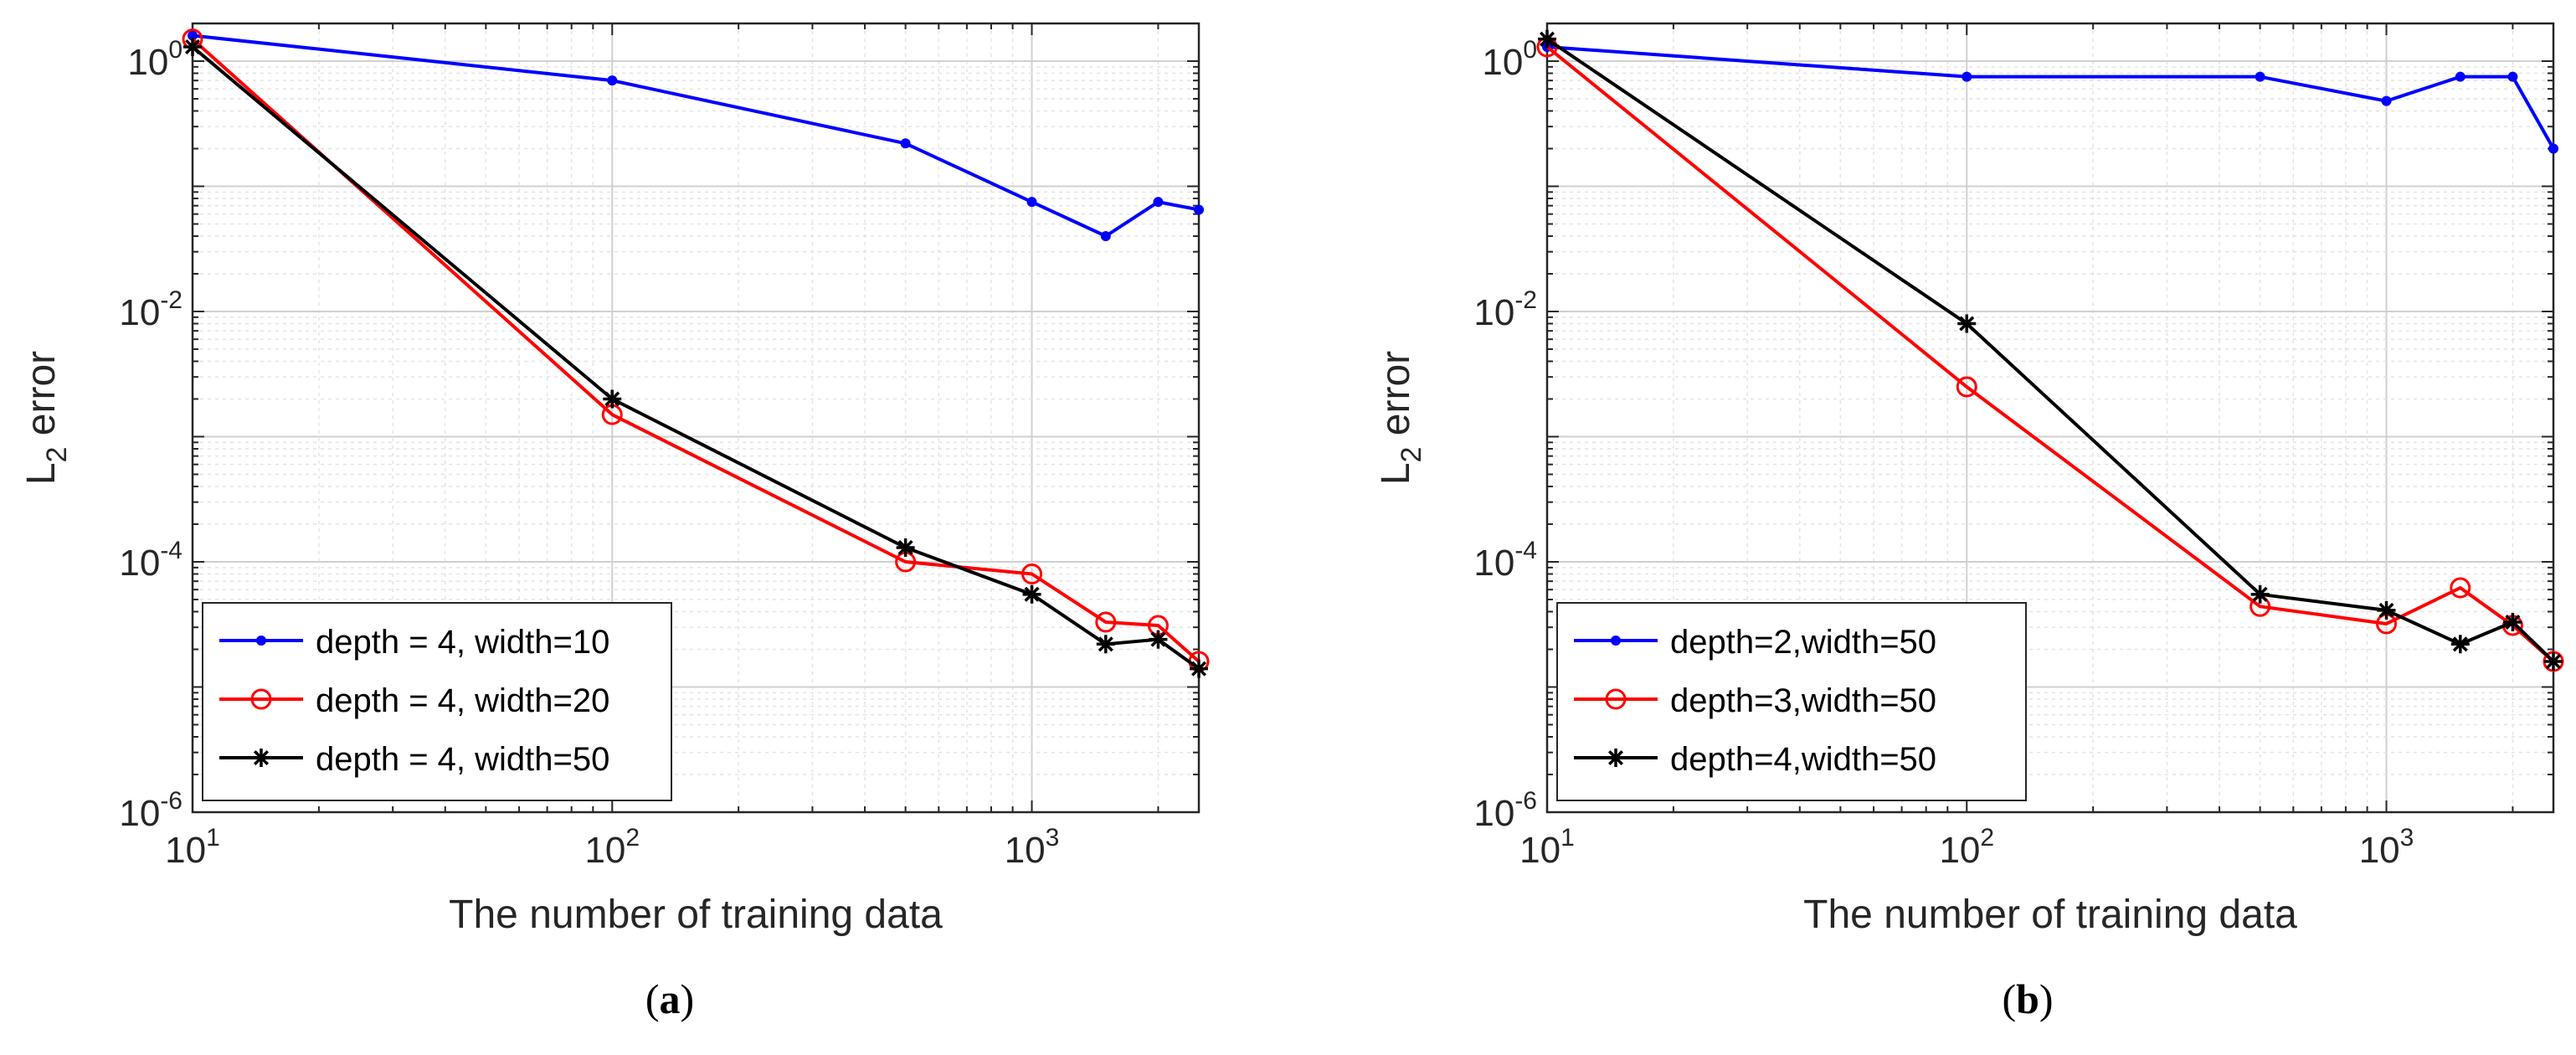 This screenshot has height=1055, width=2576. I want to click on legend-entry: depth = 4, width=20, so click(414, 700).